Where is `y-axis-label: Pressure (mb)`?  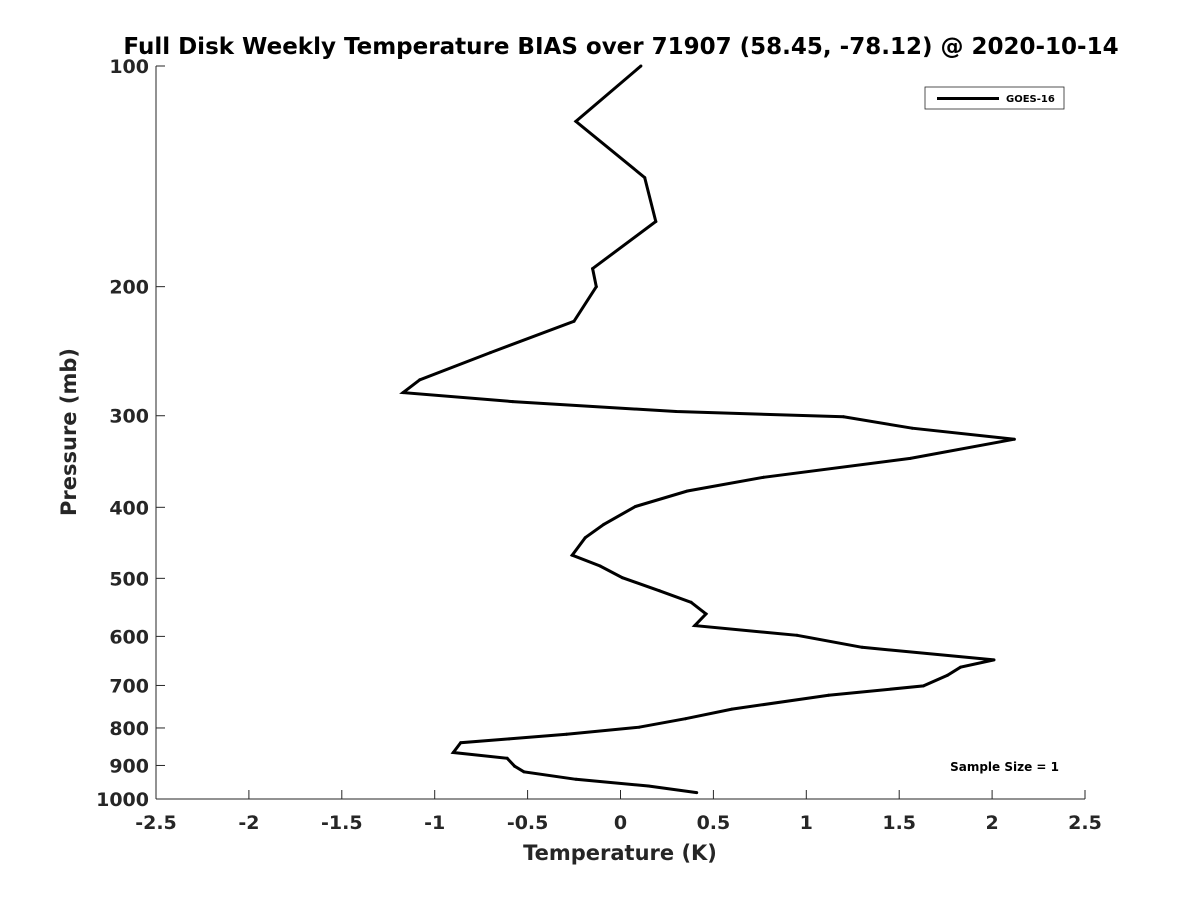
y-axis-label: Pressure (mb) is located at coordinates (69, 432).